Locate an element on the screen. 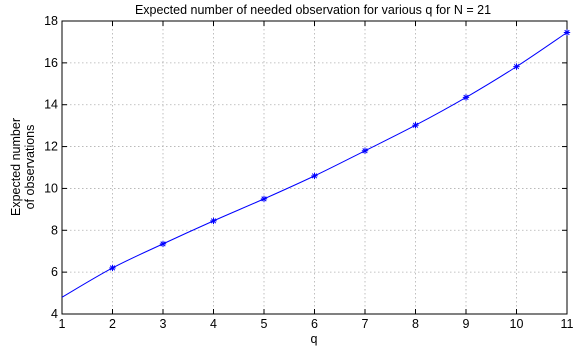  y-tick-label: 6 is located at coordinates (54, 272).